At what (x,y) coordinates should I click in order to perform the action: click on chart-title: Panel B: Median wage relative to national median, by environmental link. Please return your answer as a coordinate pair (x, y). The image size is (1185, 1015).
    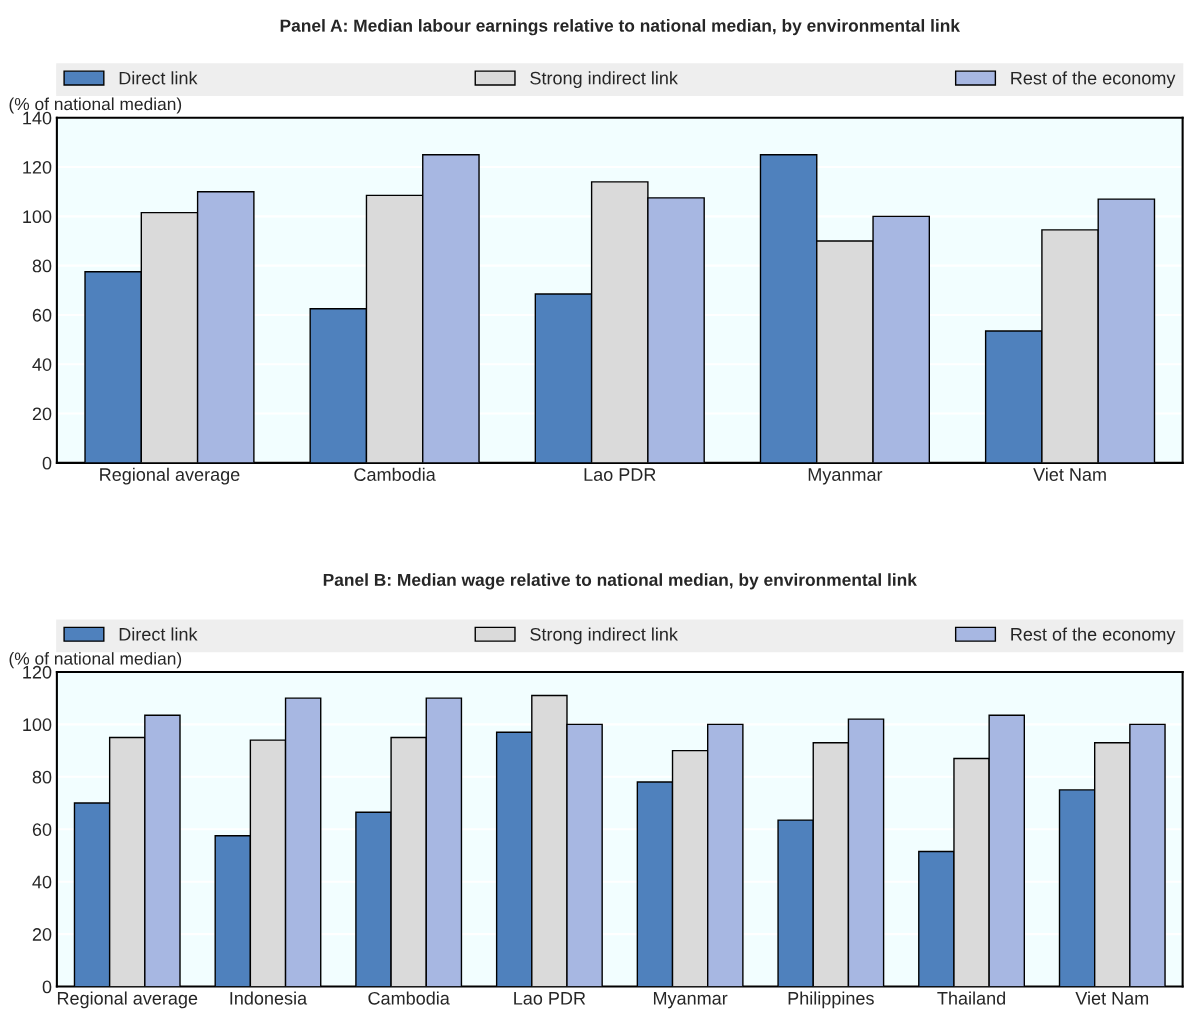
    Looking at the image, I should click on (620, 581).